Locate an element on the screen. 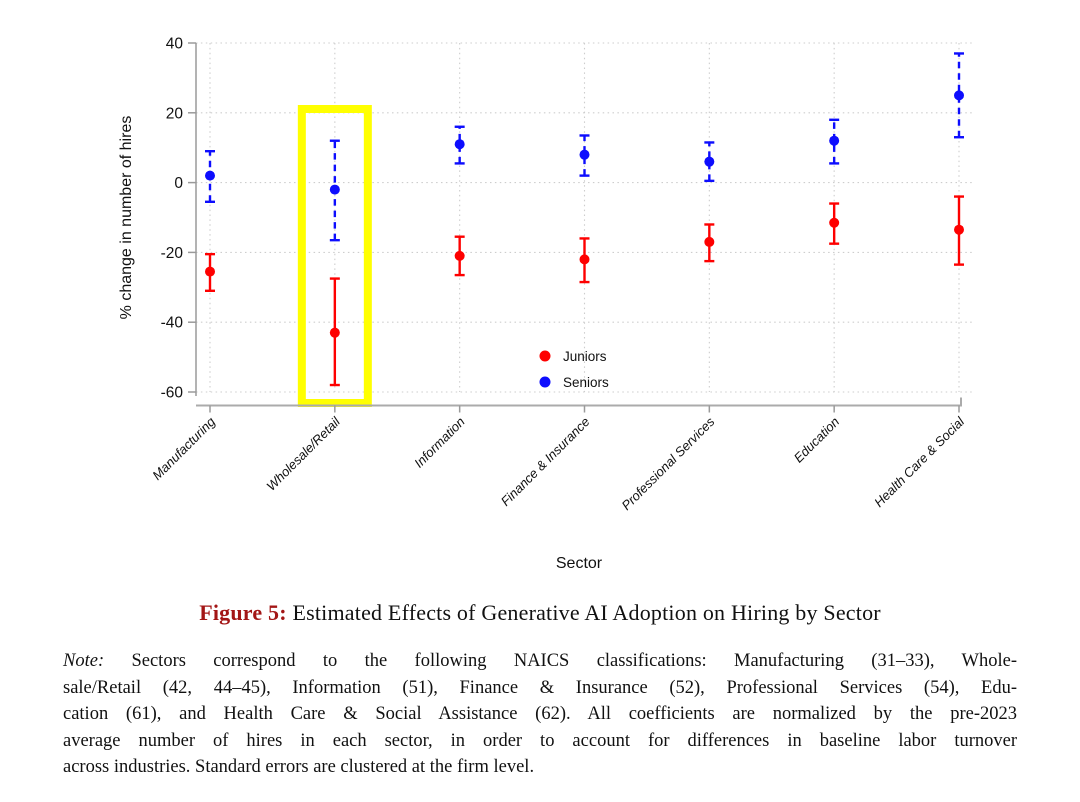 This screenshot has width=1080, height=802. caption-label: Figure 5: is located at coordinates (243, 612).